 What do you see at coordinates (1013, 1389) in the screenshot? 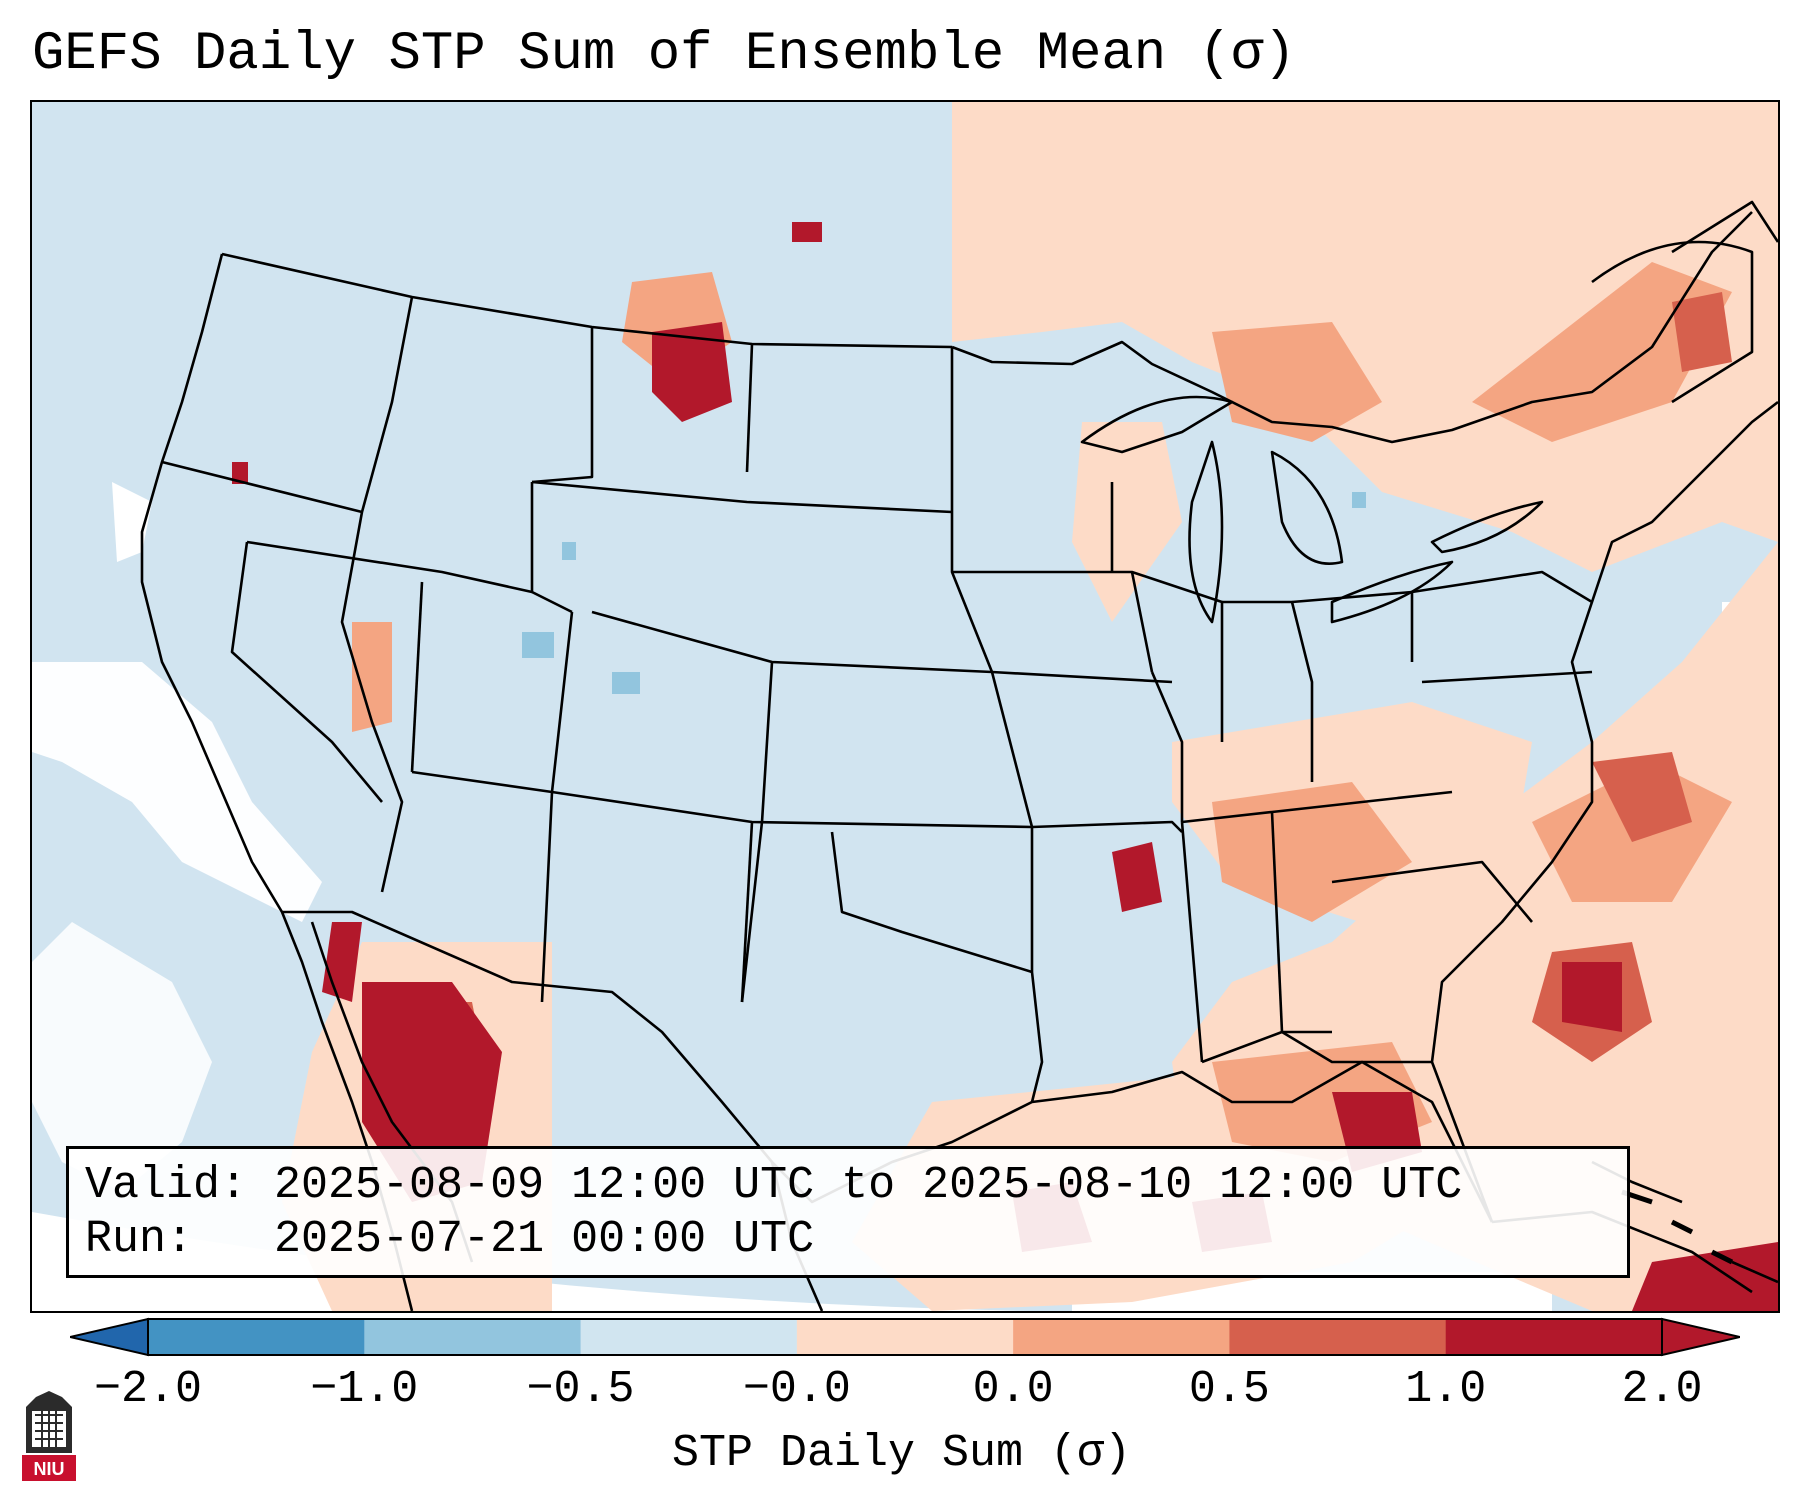
I see `colorbar-tick-label: 0.0` at bounding box center [1013, 1389].